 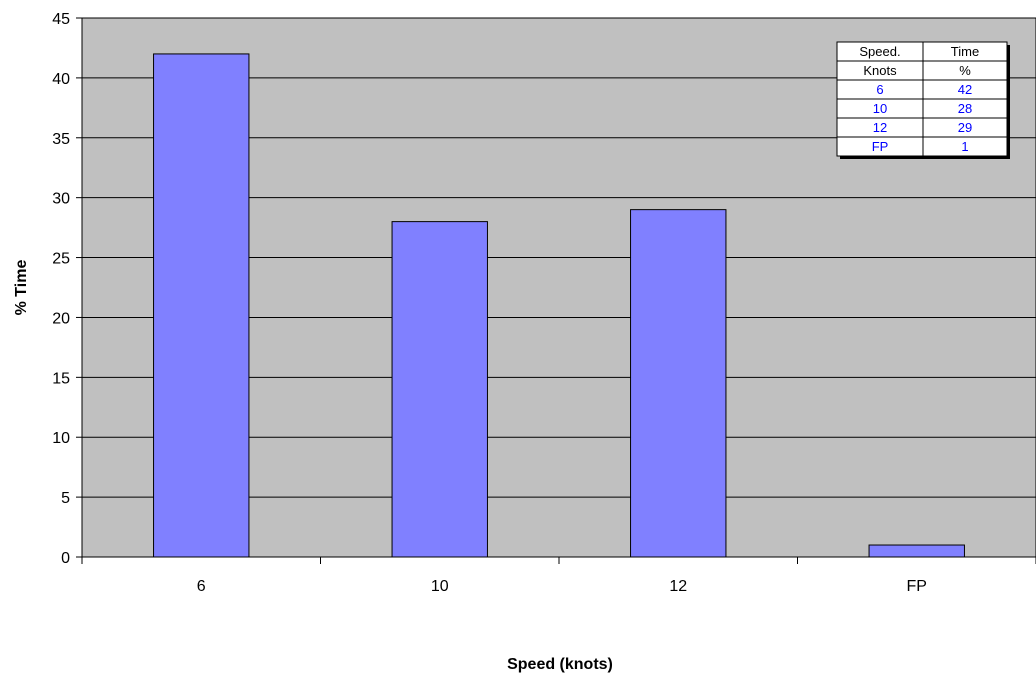 What do you see at coordinates (965, 89) in the screenshot?
I see `table-cell: 42` at bounding box center [965, 89].